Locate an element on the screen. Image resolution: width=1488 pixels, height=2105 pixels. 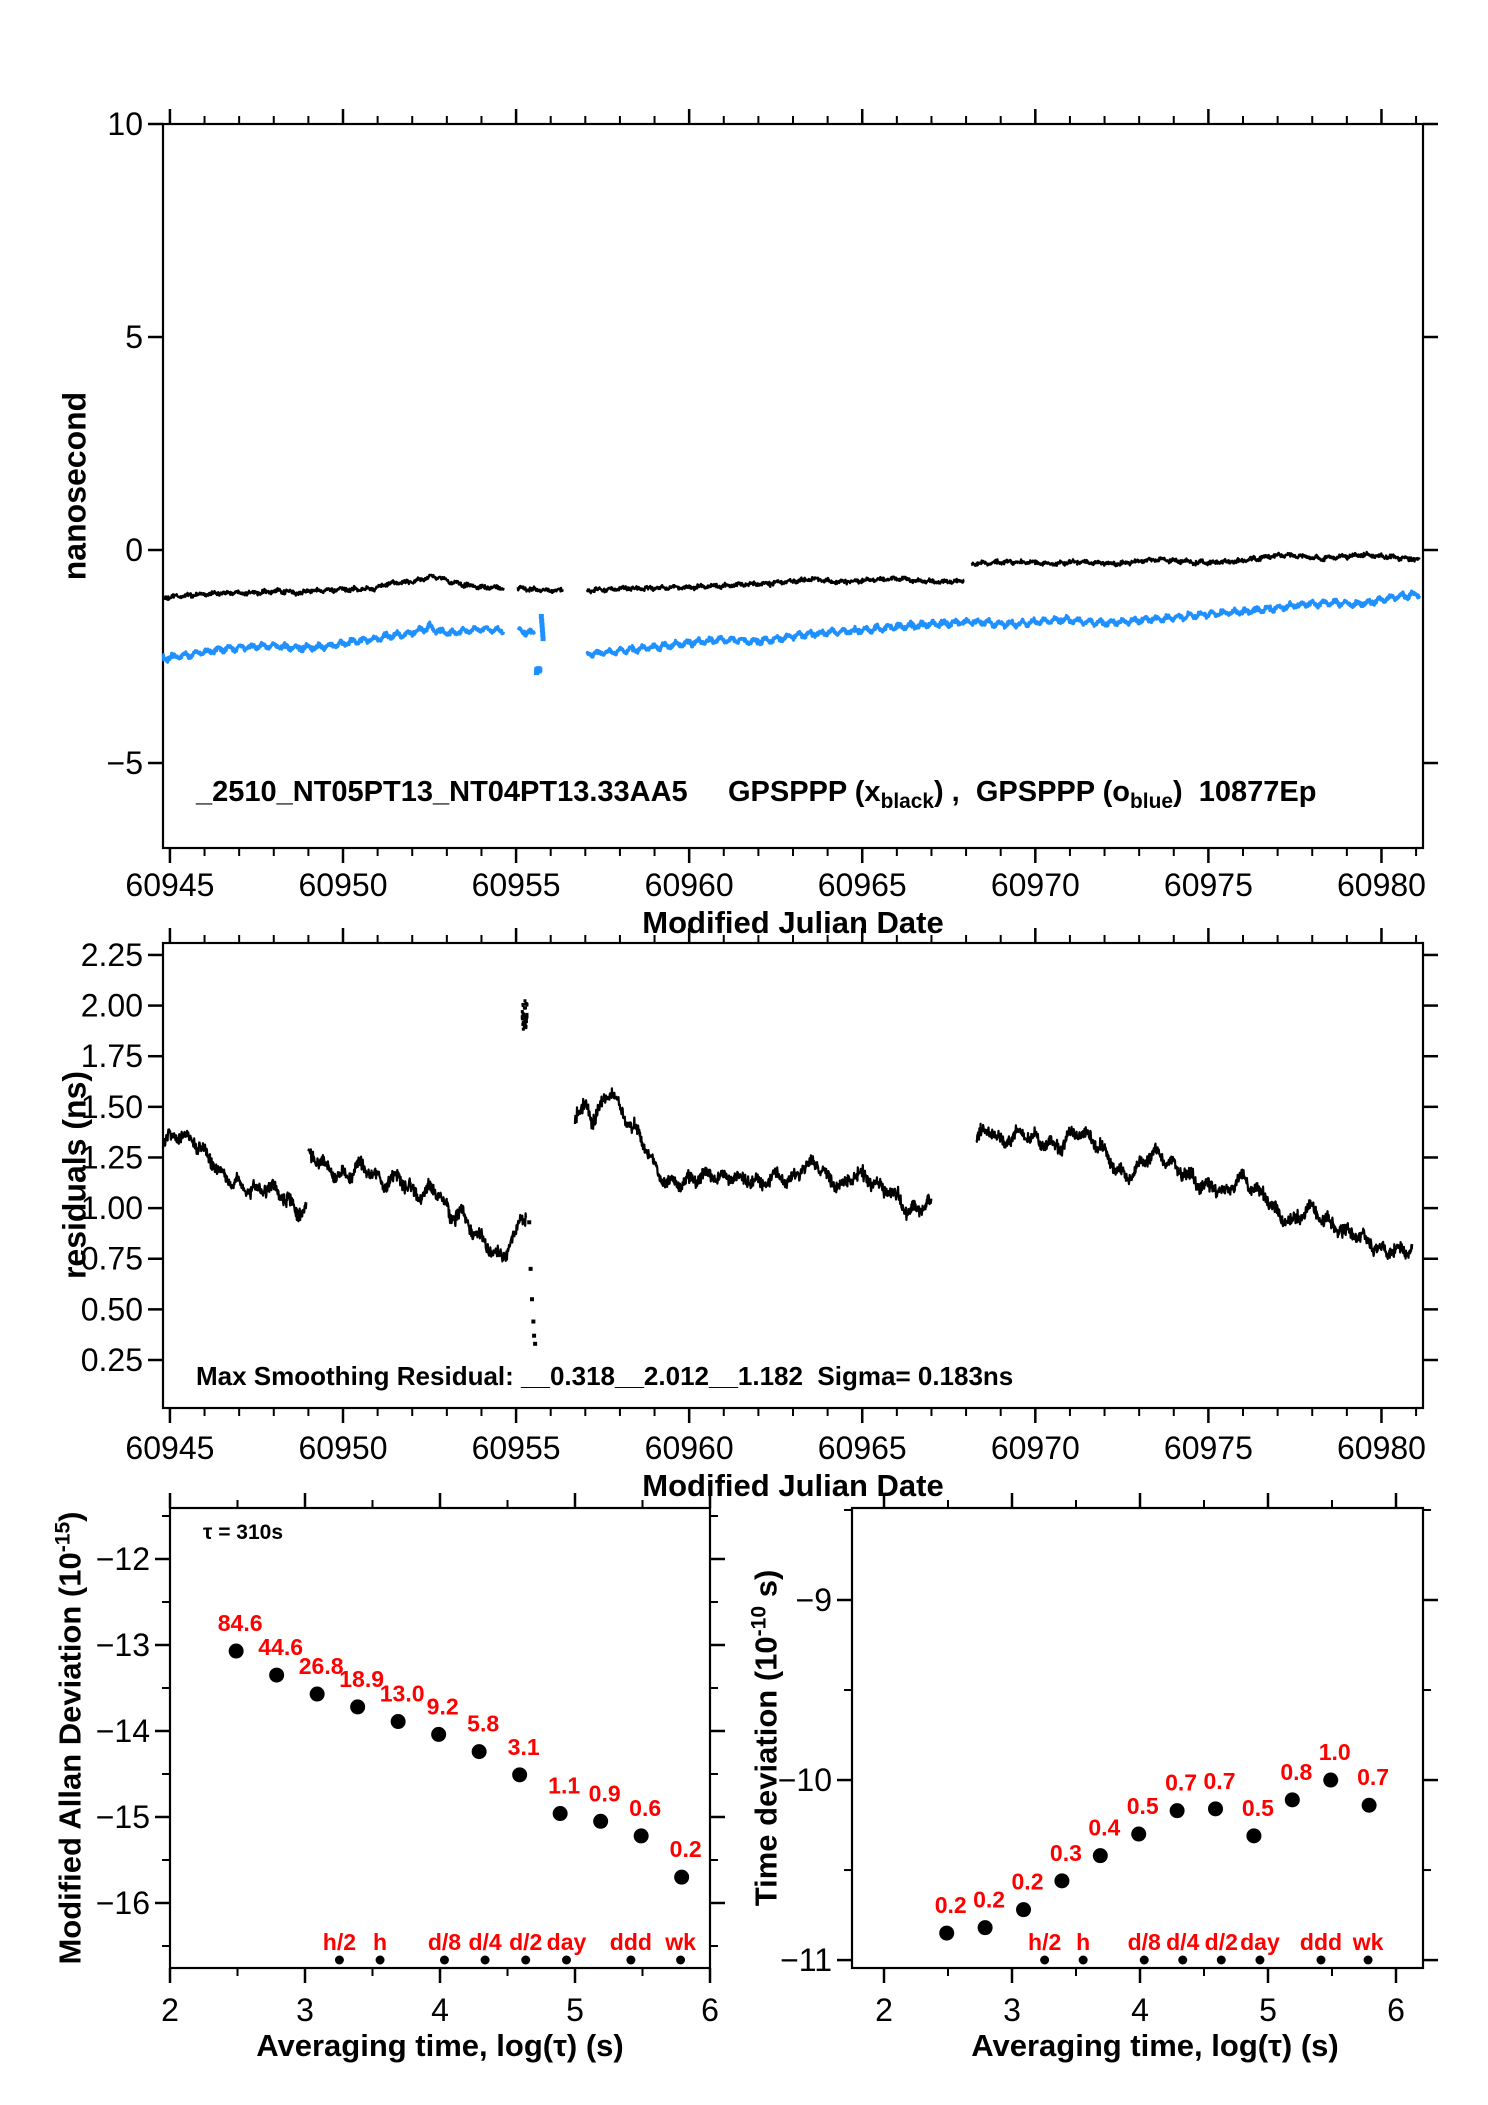
mdev-x-axis-title: Averaging time, log(τ) (s) is located at coordinates (440, 2045).